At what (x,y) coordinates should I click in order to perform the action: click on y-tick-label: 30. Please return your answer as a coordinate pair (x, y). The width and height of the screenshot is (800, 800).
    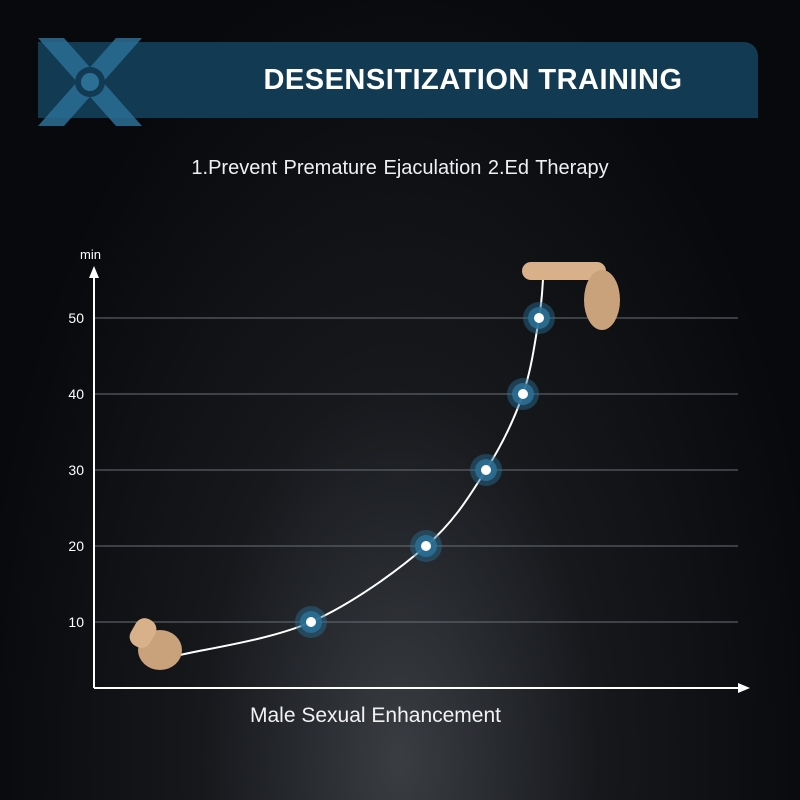
    Looking at the image, I should click on (76, 470).